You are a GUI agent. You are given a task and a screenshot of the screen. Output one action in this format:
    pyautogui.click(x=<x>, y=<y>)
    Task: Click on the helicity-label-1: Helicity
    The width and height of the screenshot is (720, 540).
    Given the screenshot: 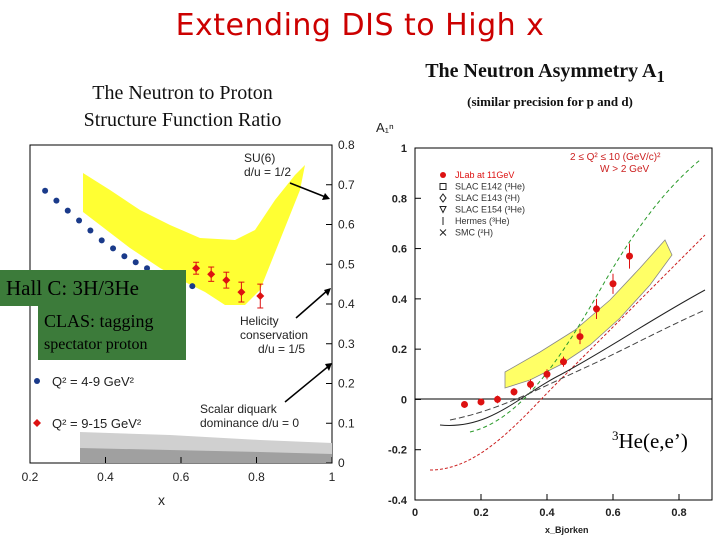 What is the action you would take?
    pyautogui.click(x=259, y=321)
    